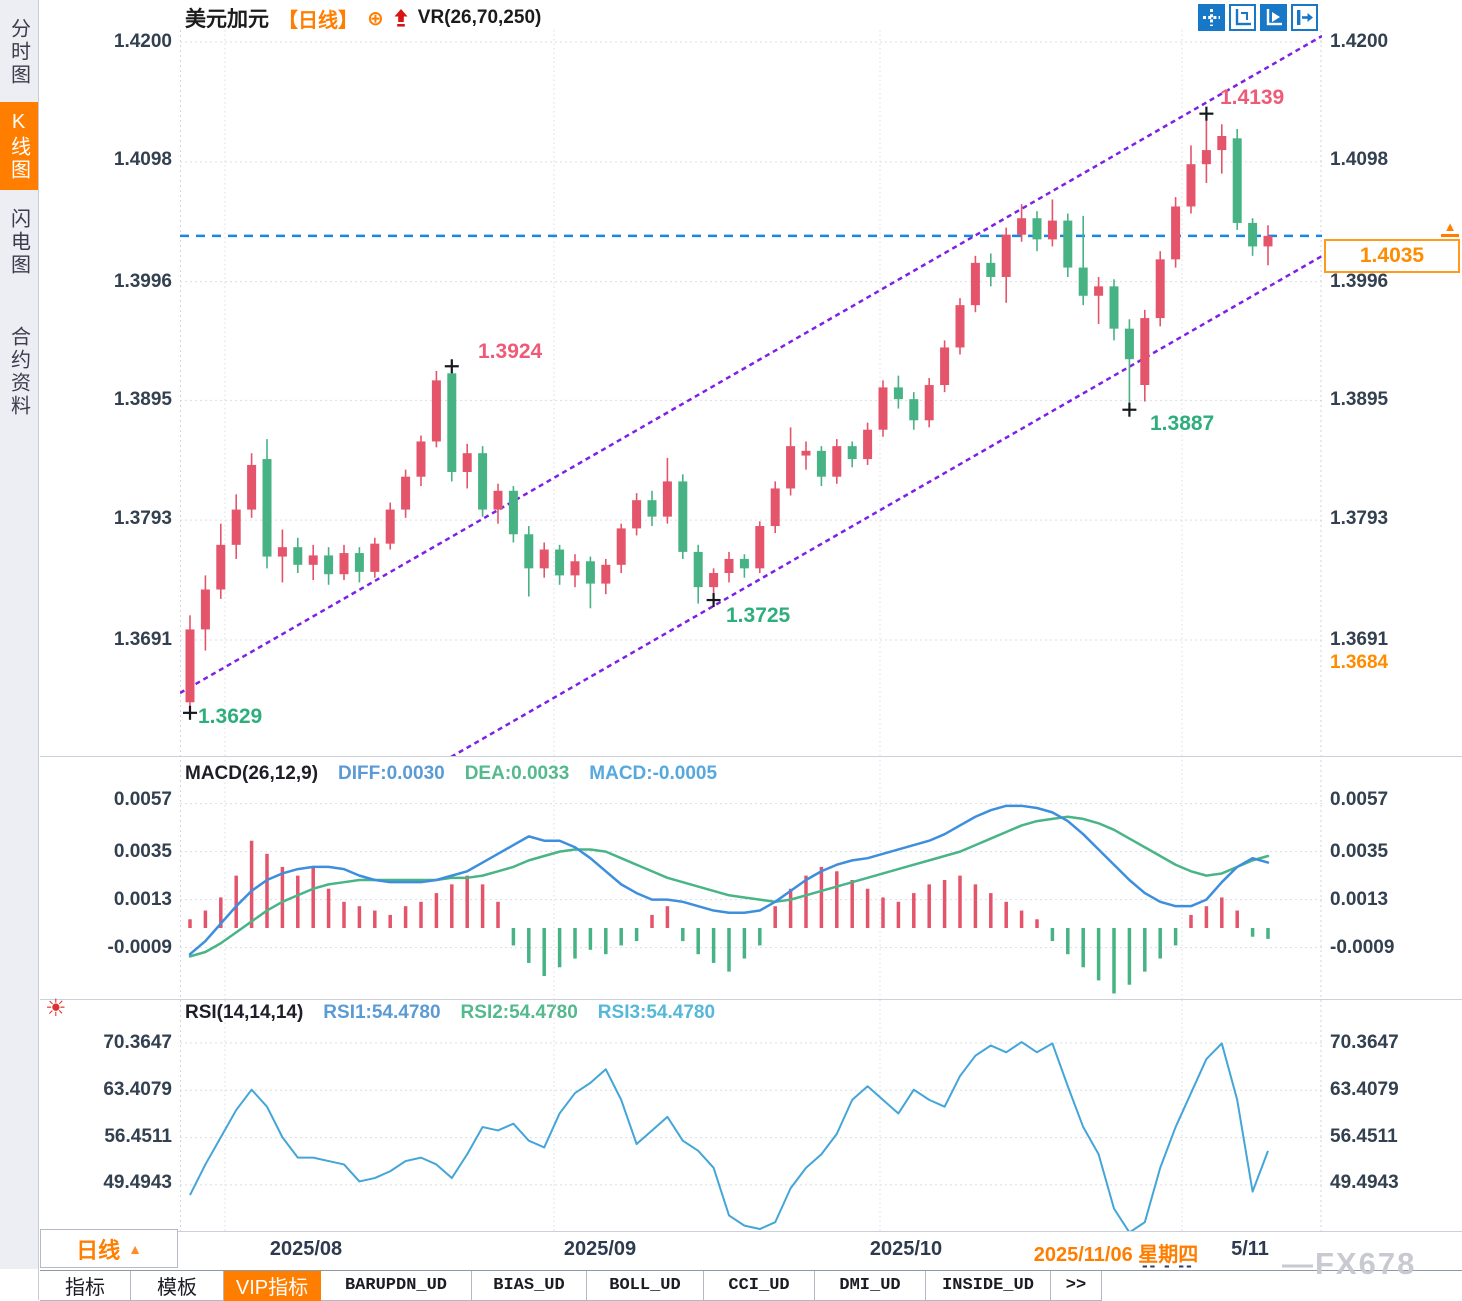  I want to click on y-label-left: 1.3691, so click(142, 639).